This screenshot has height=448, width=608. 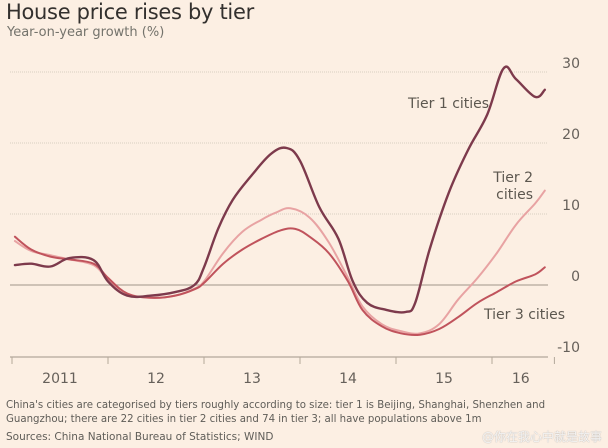 What do you see at coordinates (512, 178) in the screenshot?
I see `series-annotation: Tier 2` at bounding box center [512, 178].